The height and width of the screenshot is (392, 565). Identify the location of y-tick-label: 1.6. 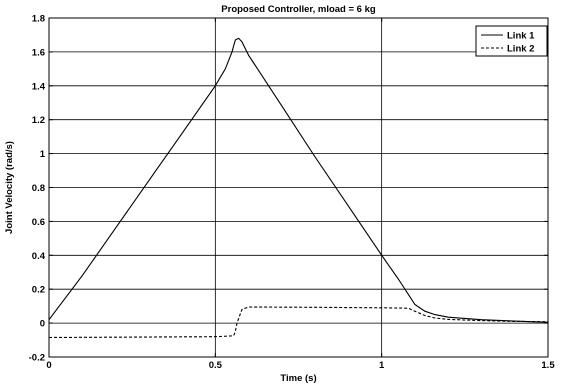
(38, 52).